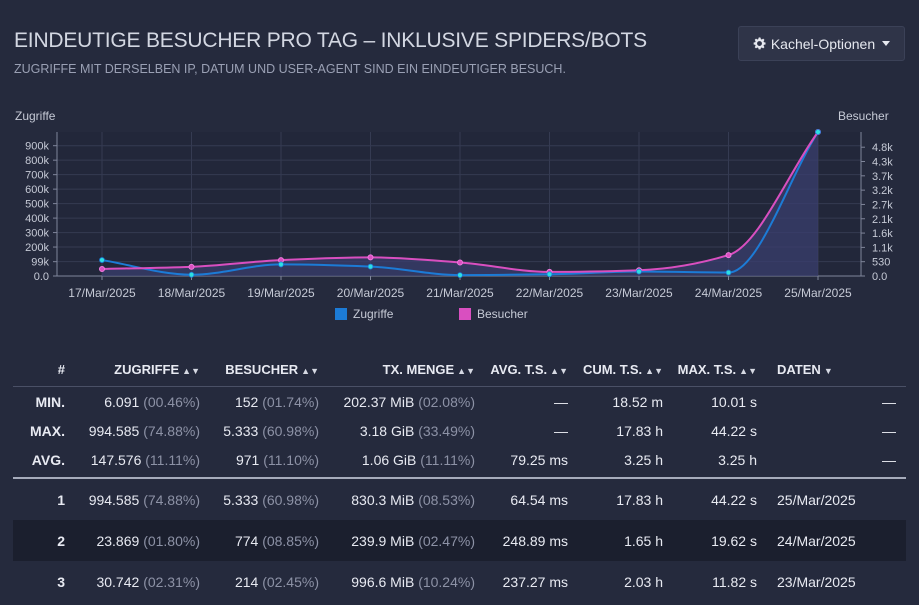 The height and width of the screenshot is (605, 919). What do you see at coordinates (615, 369) in the screenshot?
I see `col-header-cum-ts: CUM. T.S. ▲▼` at bounding box center [615, 369].